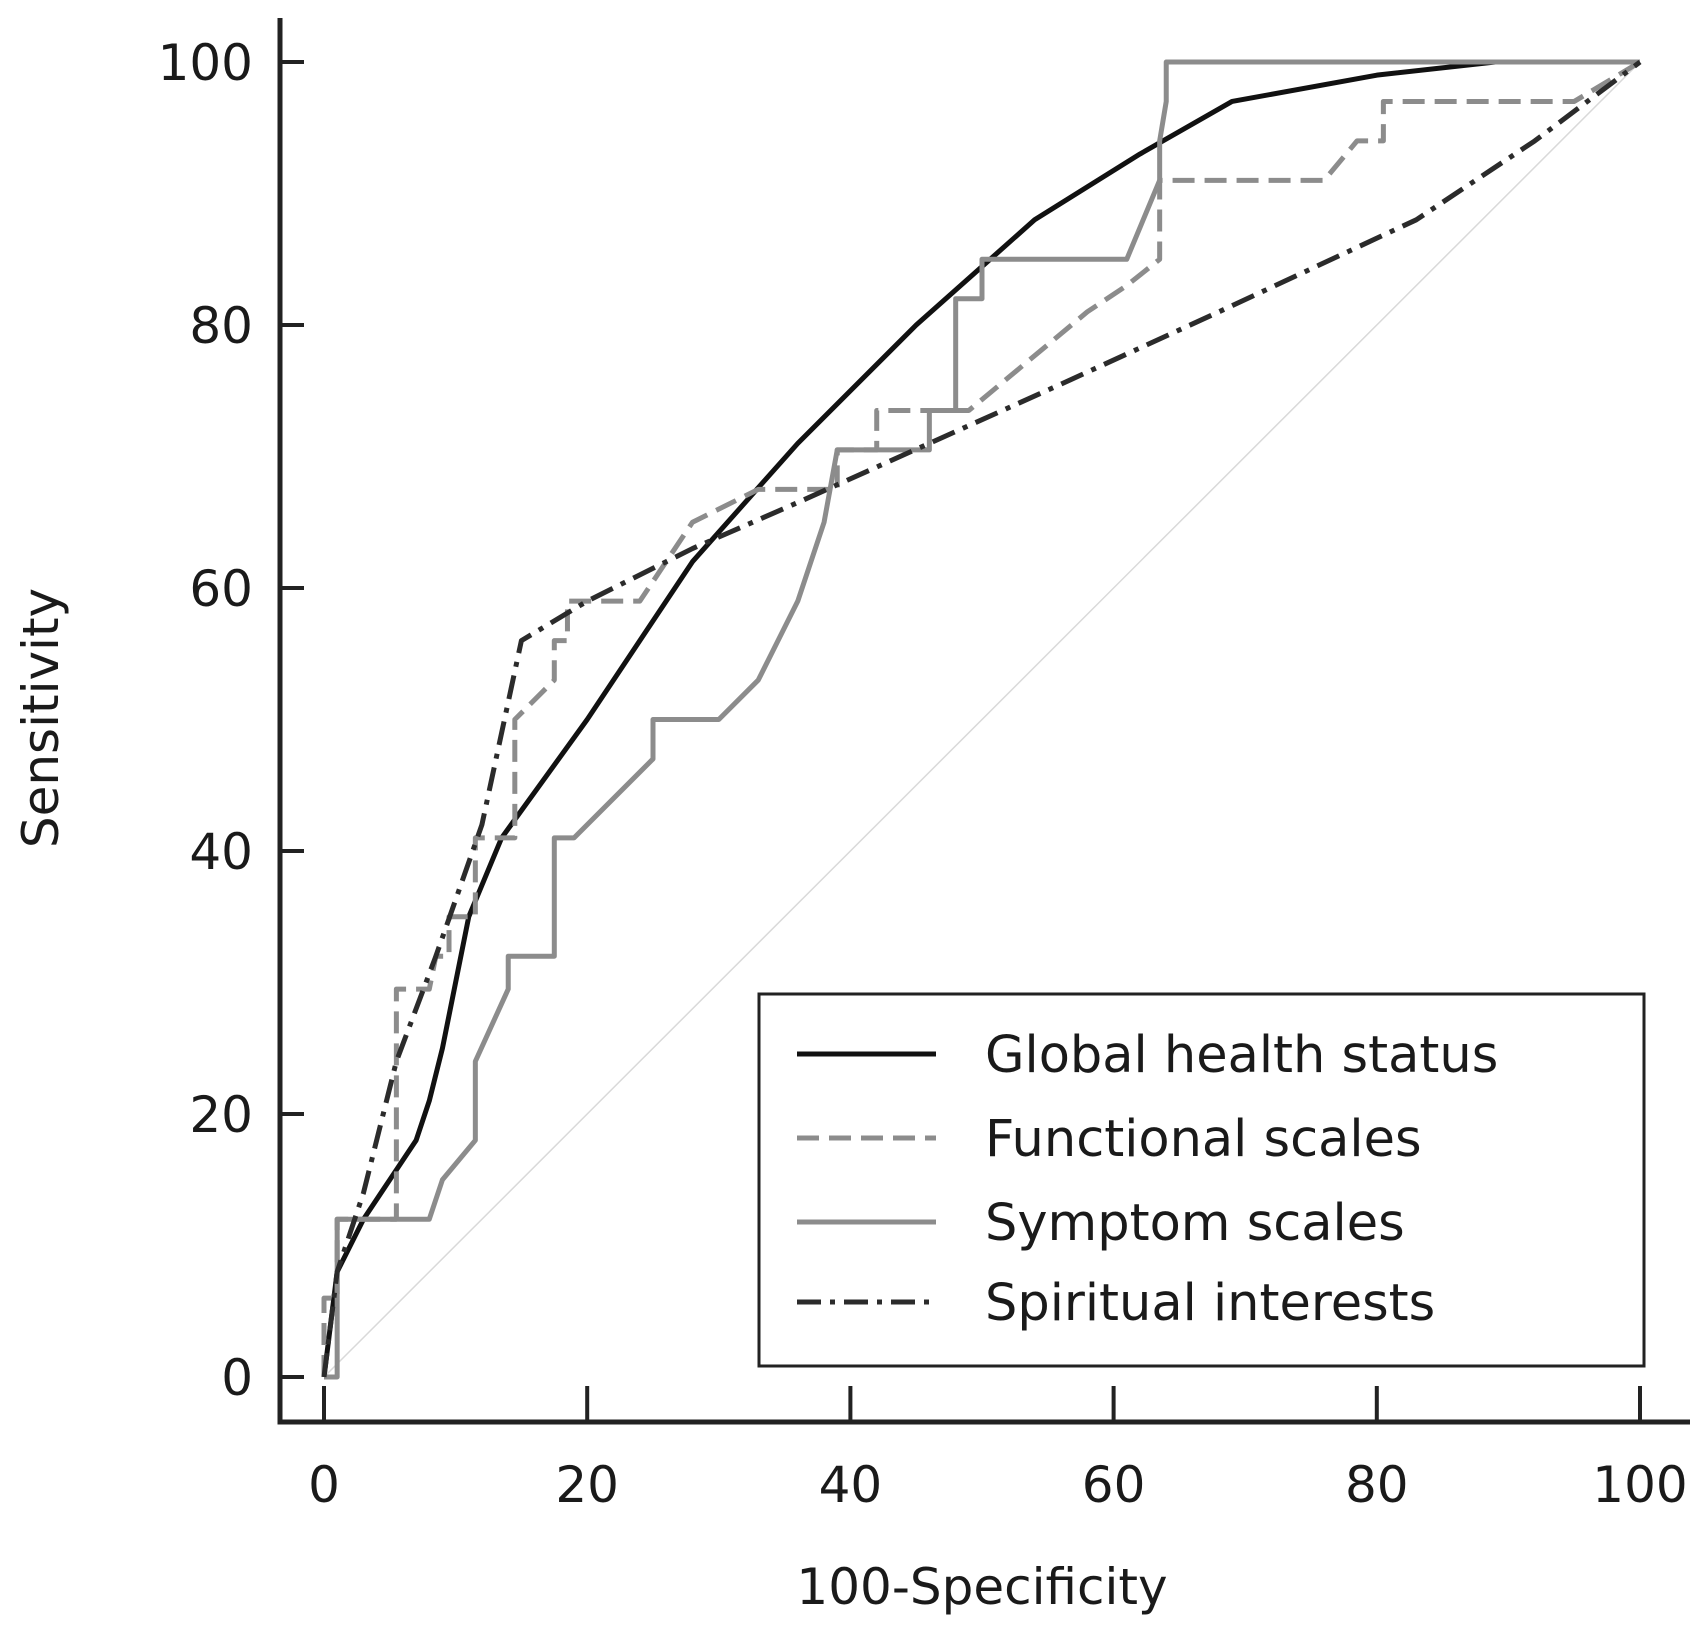  What do you see at coordinates (1195, 1223) in the screenshot?
I see `legend-label-symptom-scales: Symptom scales` at bounding box center [1195, 1223].